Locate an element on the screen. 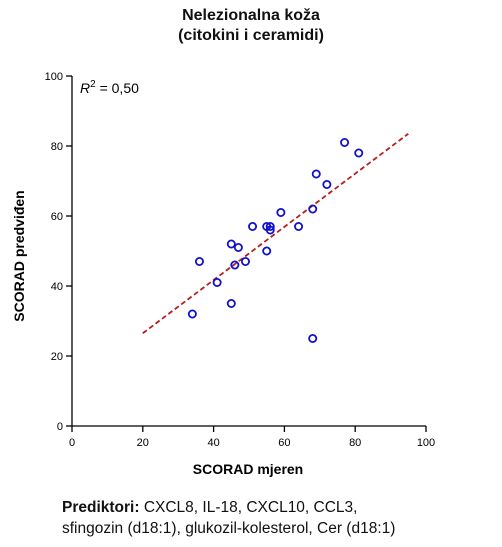 The width and height of the screenshot is (502, 547). y-tick-label: 100 is located at coordinates (54, 77).